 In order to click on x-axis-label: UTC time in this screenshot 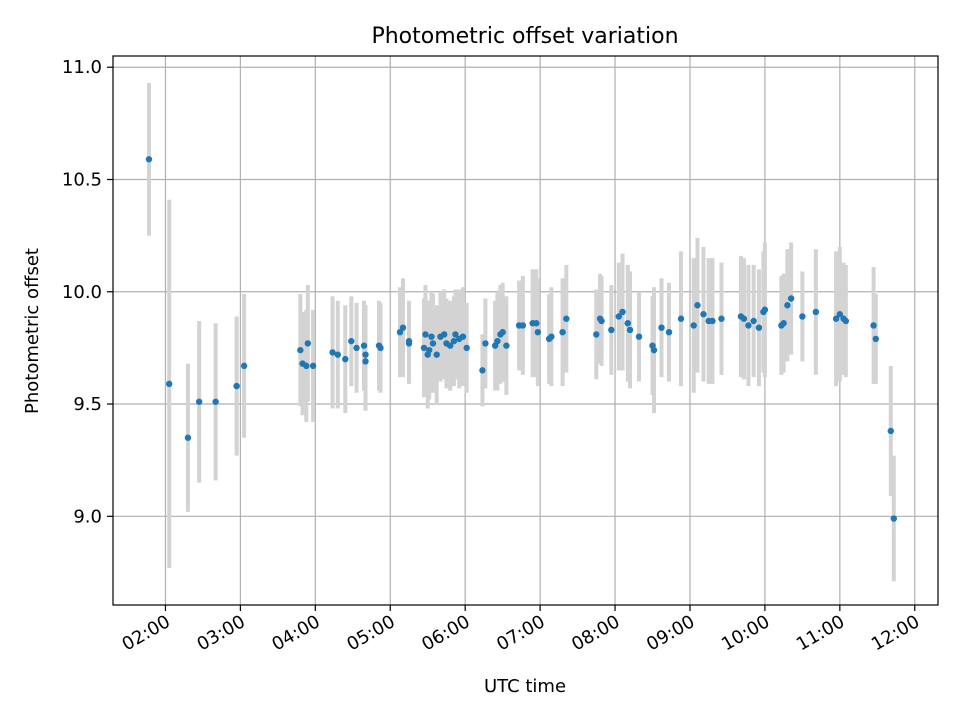, I will do `click(525, 686)`.